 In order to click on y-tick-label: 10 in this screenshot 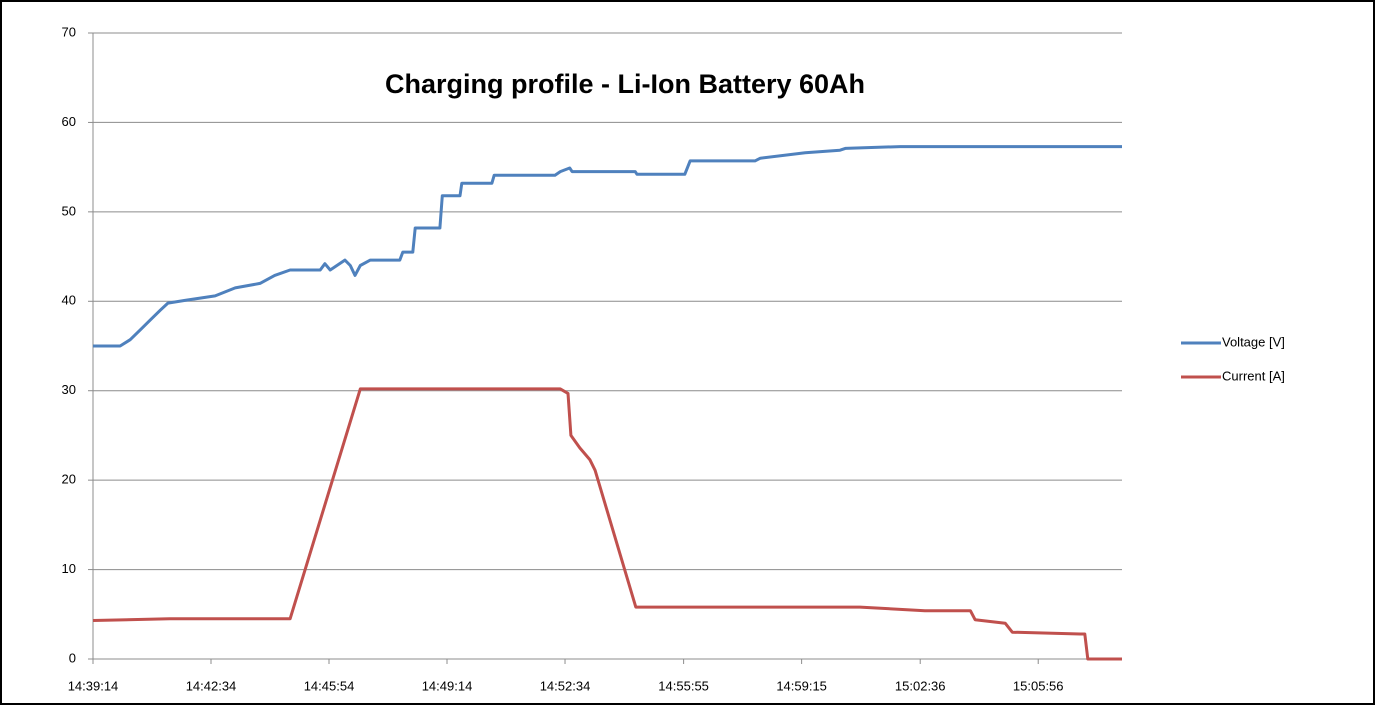, I will do `click(69, 568)`.